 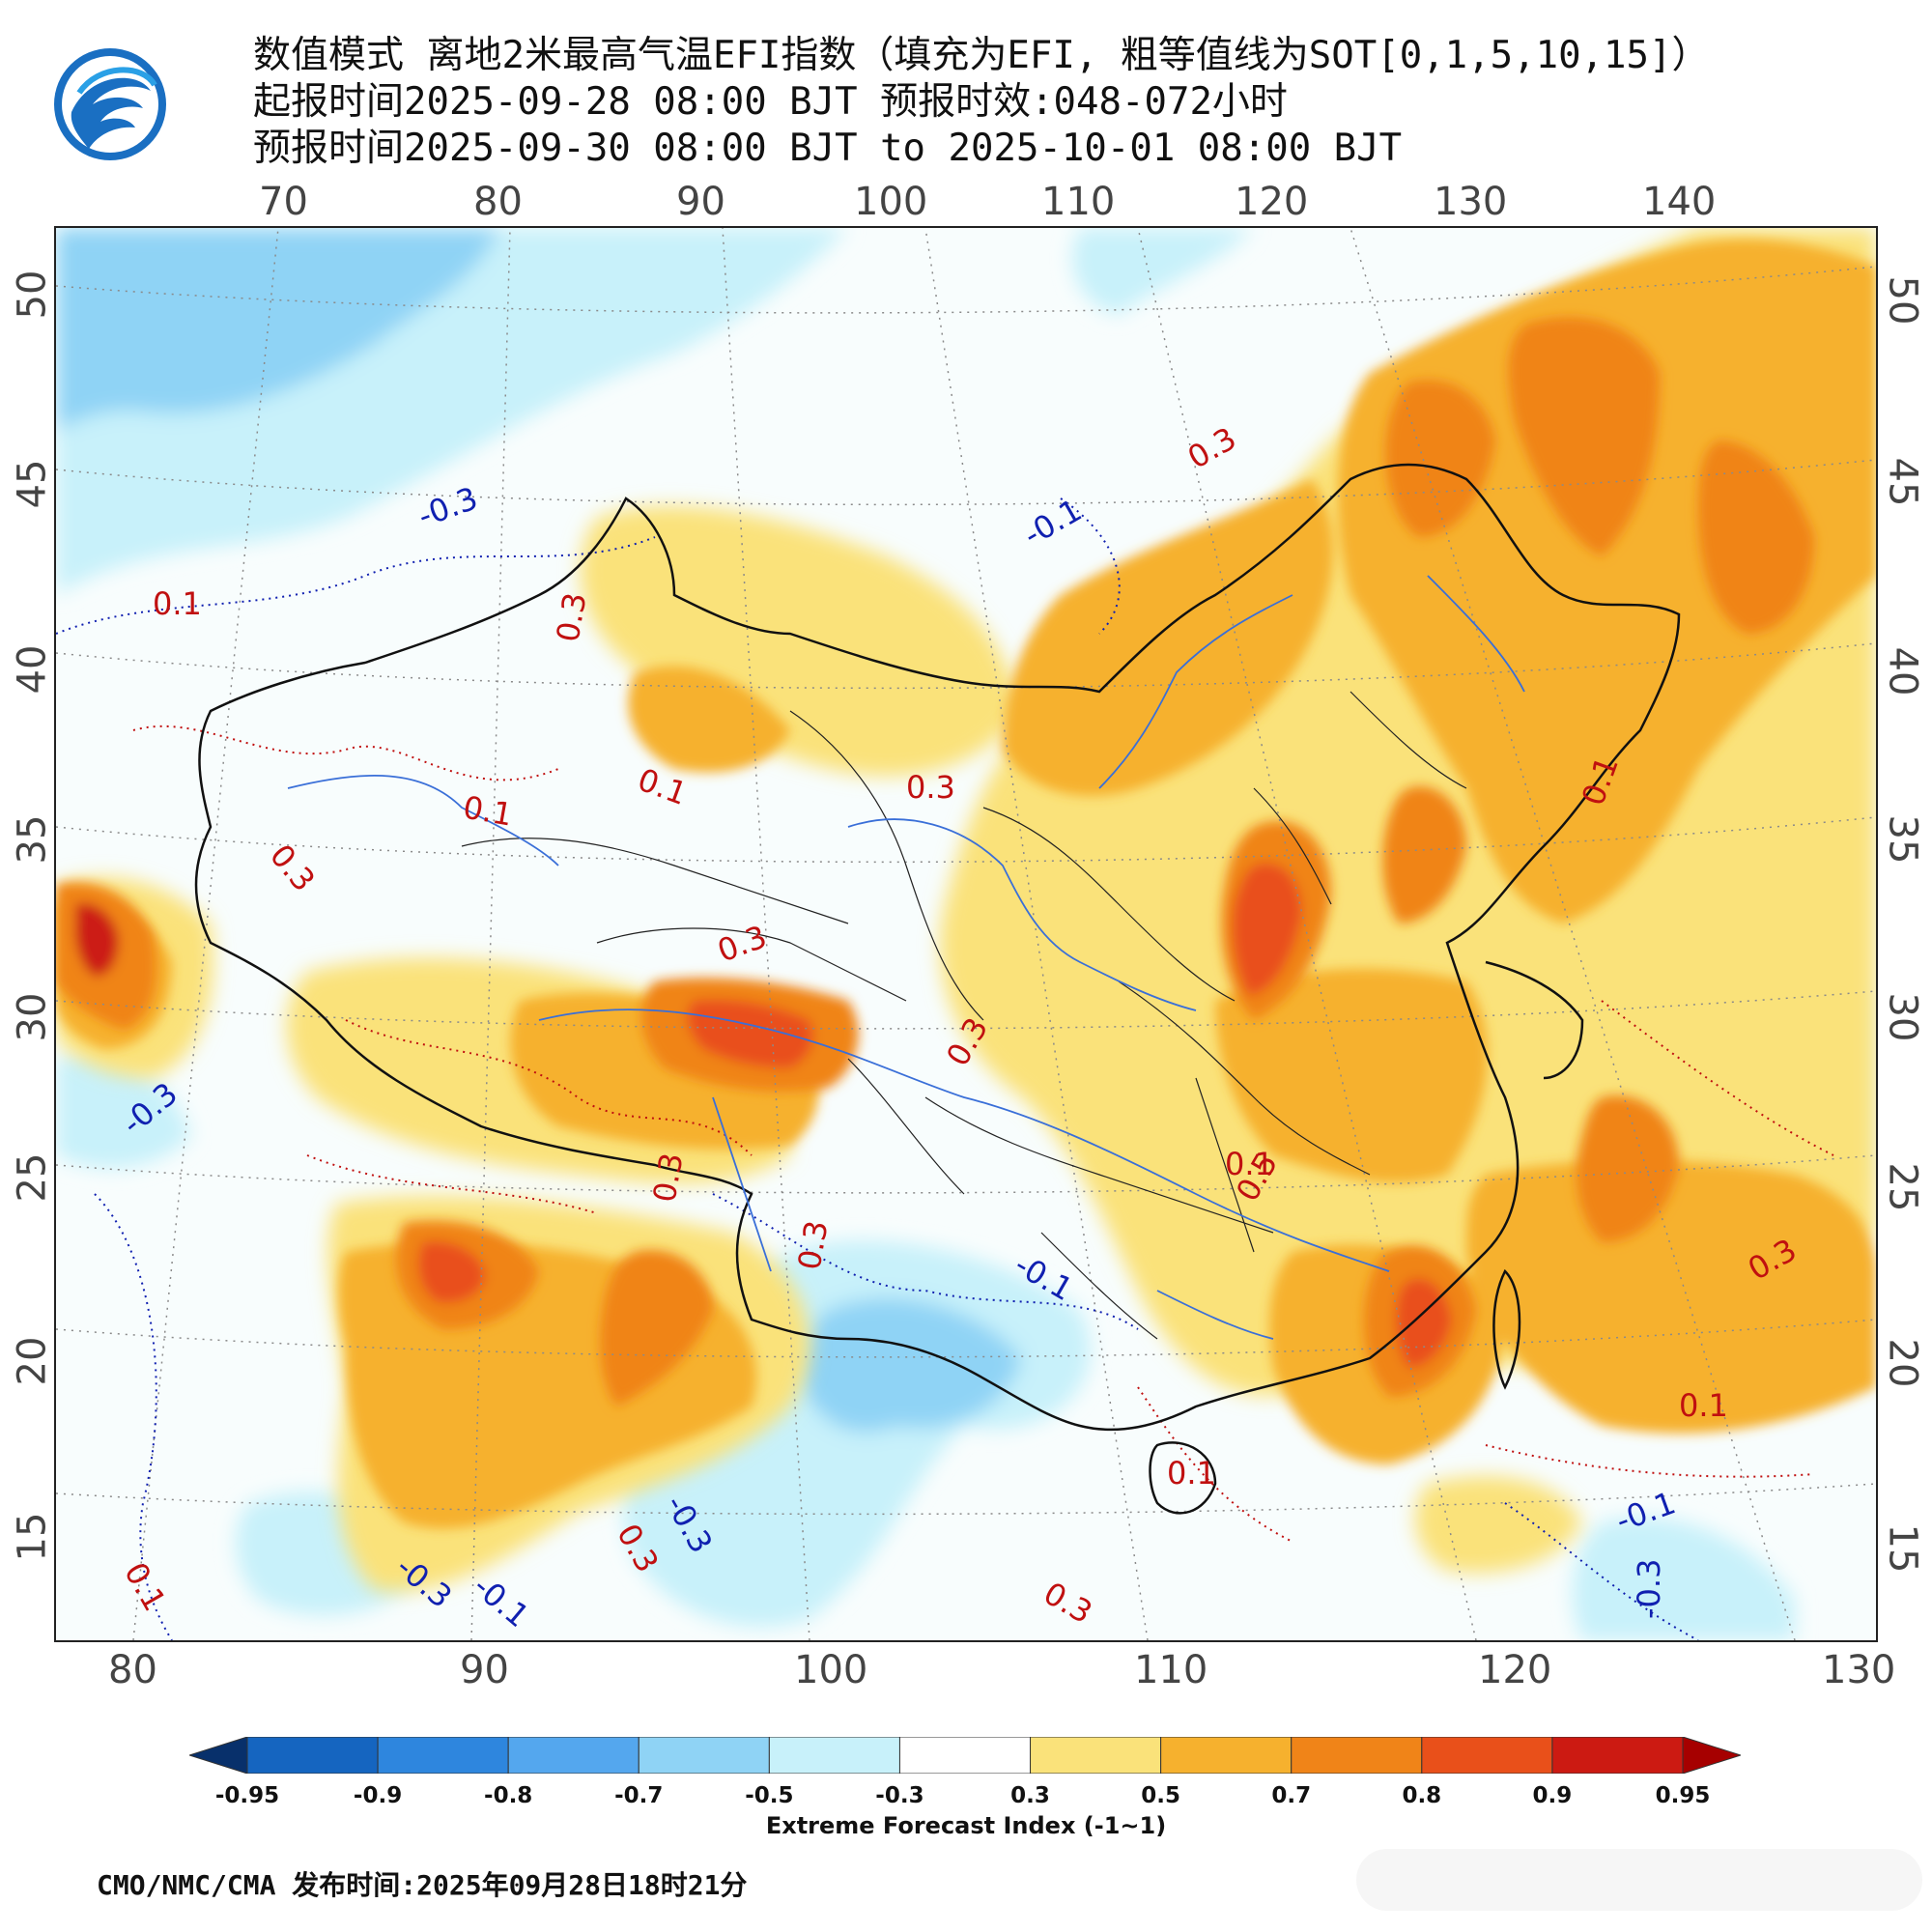 I want to click on colorbar-tick-label: -0.5, so click(x=769, y=1795).